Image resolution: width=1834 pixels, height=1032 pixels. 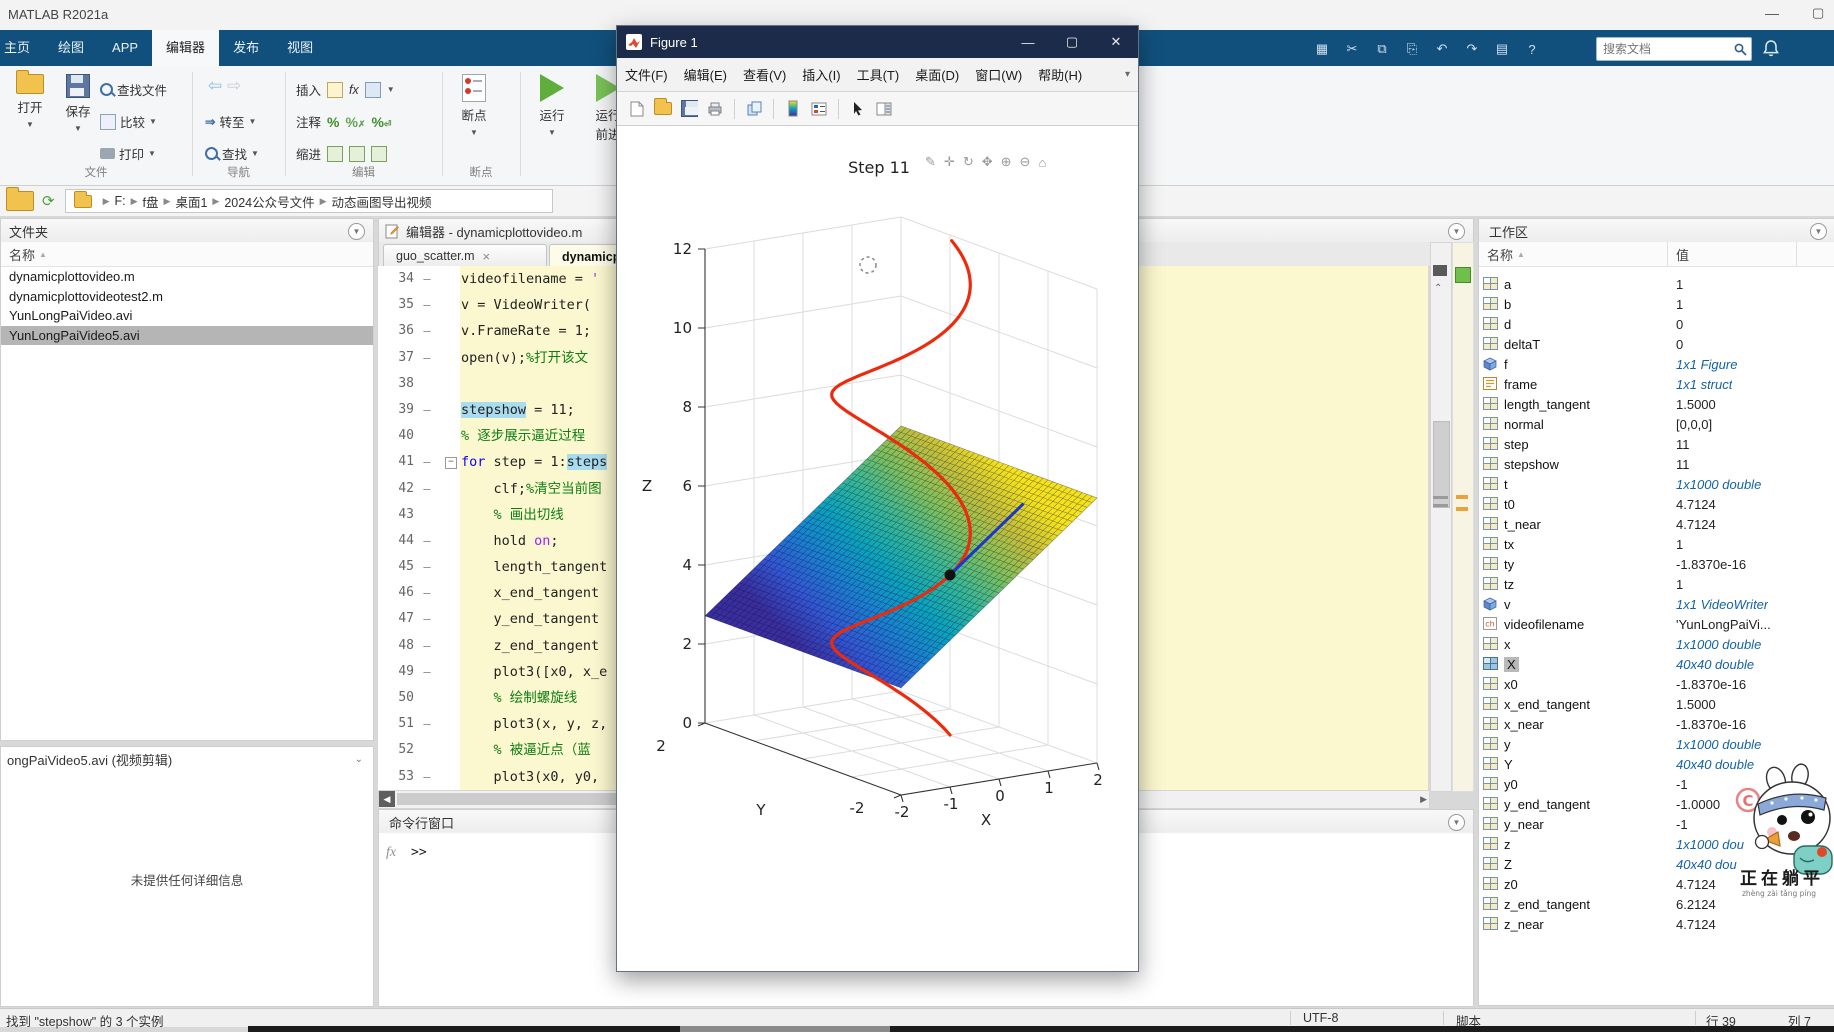 What do you see at coordinates (1656, 504) in the screenshot?
I see `workspace-row: t0 4.7124` at bounding box center [1656, 504].